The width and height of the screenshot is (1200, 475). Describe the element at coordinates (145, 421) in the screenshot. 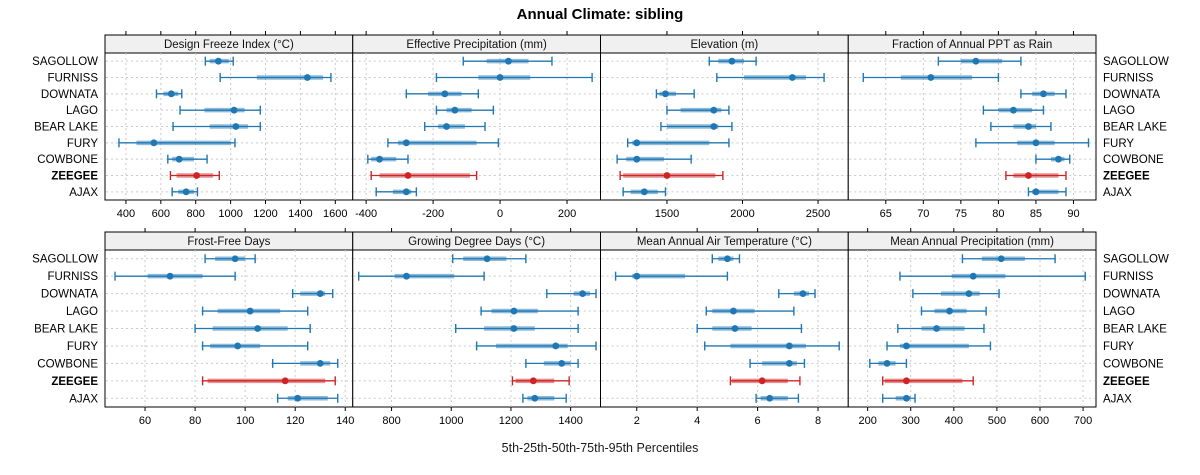

I see `x-tick-label: 60` at that location.